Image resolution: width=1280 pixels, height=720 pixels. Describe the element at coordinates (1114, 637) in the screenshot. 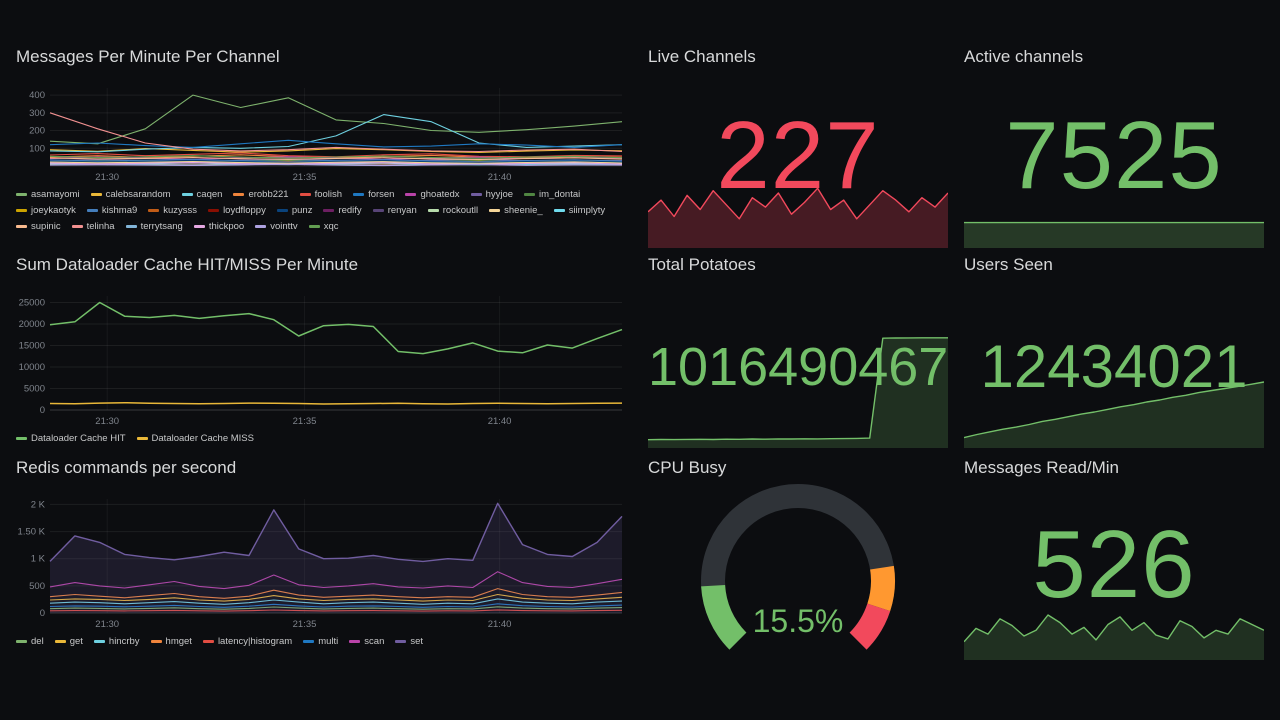

I see `messages-read-sparkline` at that location.